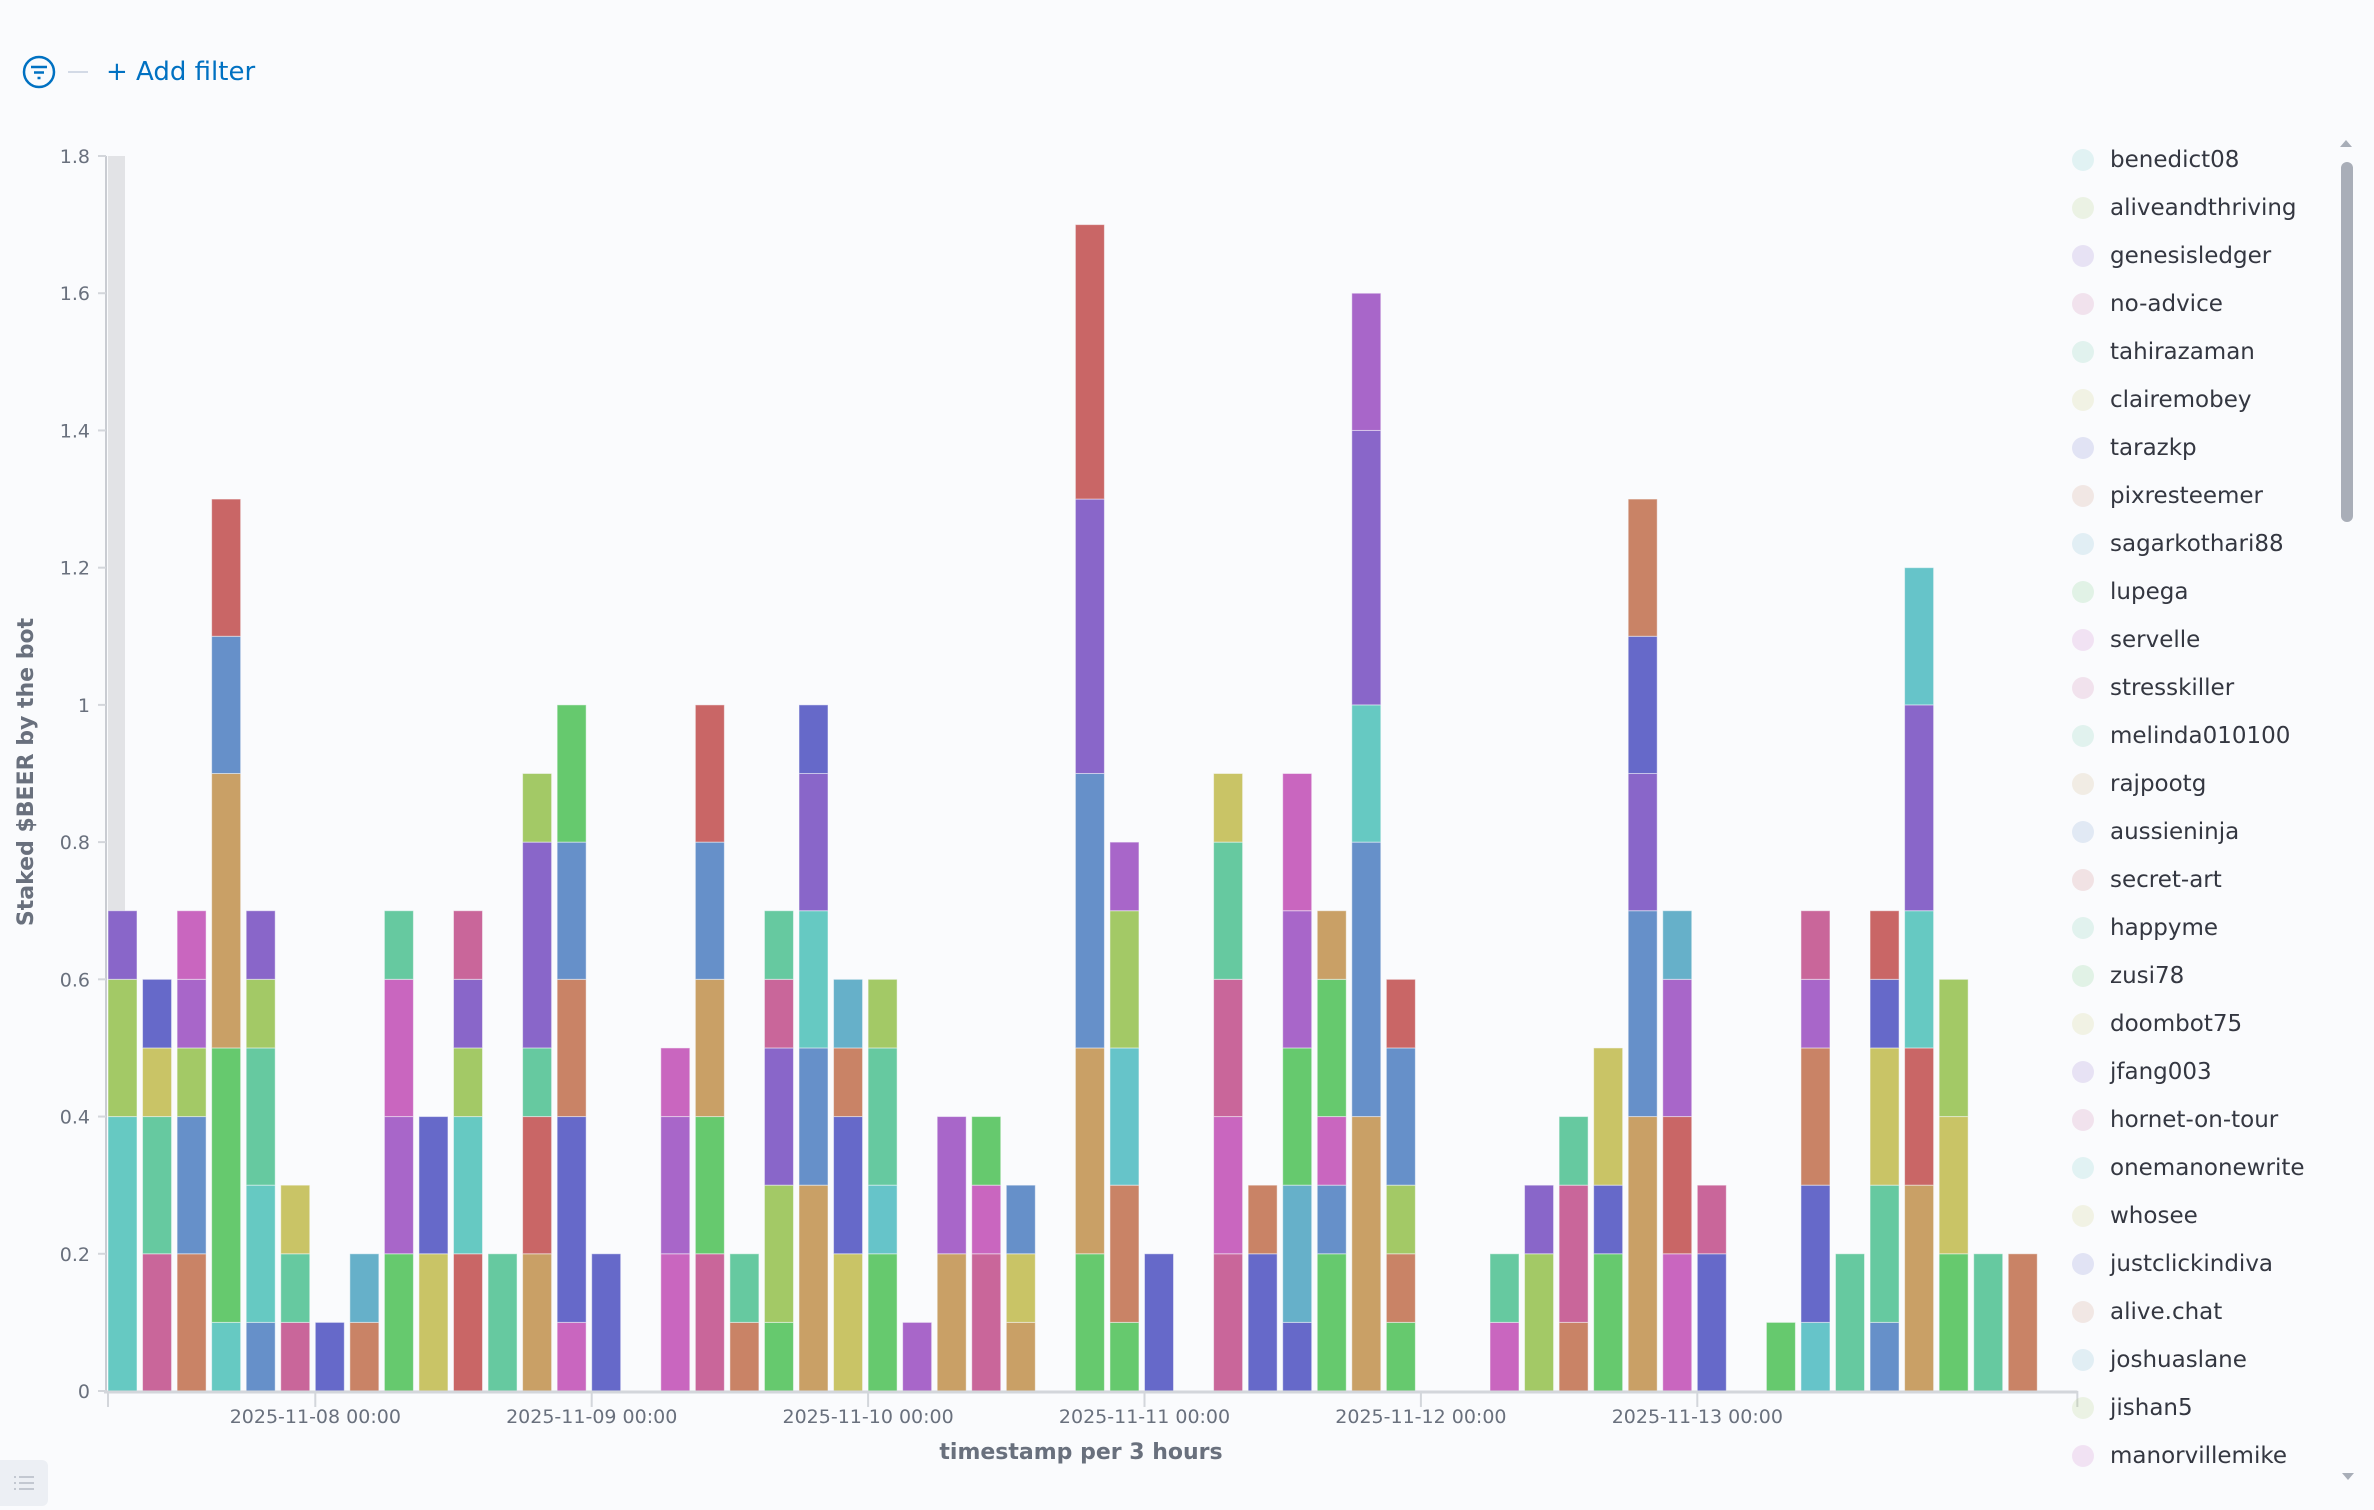 This screenshot has height=1510, width=2374. Describe the element at coordinates (2195, 640) in the screenshot. I see `legend-item: servelle` at that location.